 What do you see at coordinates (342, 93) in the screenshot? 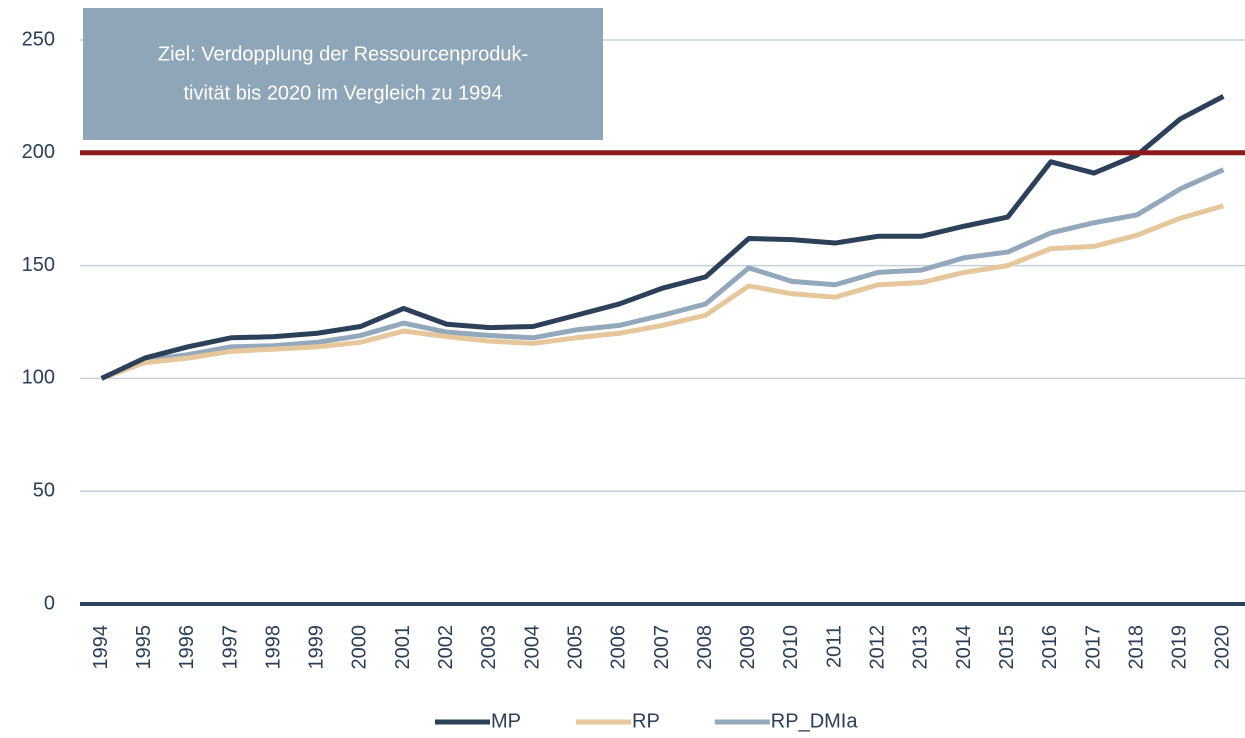
I see `annotation-line: tivität bis 2020 im Vergleich zu 1994` at bounding box center [342, 93].